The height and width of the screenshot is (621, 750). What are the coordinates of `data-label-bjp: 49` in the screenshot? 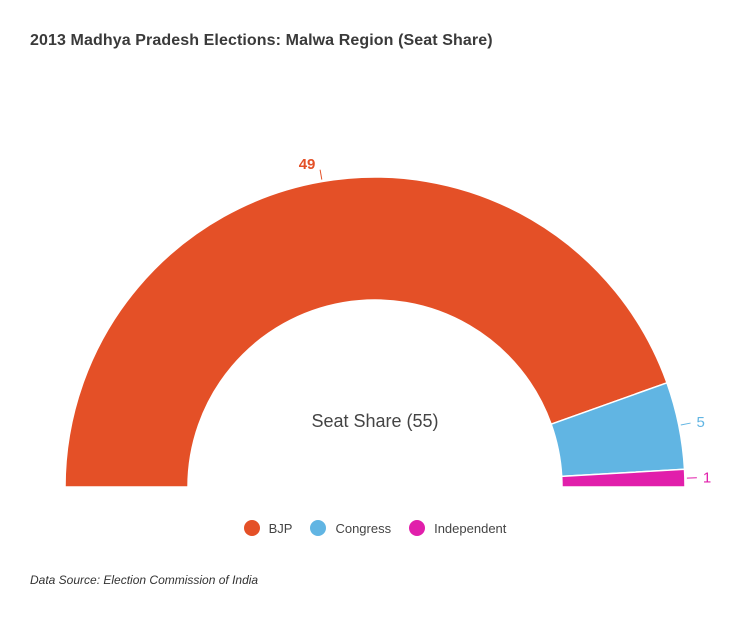 It's located at (307, 164).